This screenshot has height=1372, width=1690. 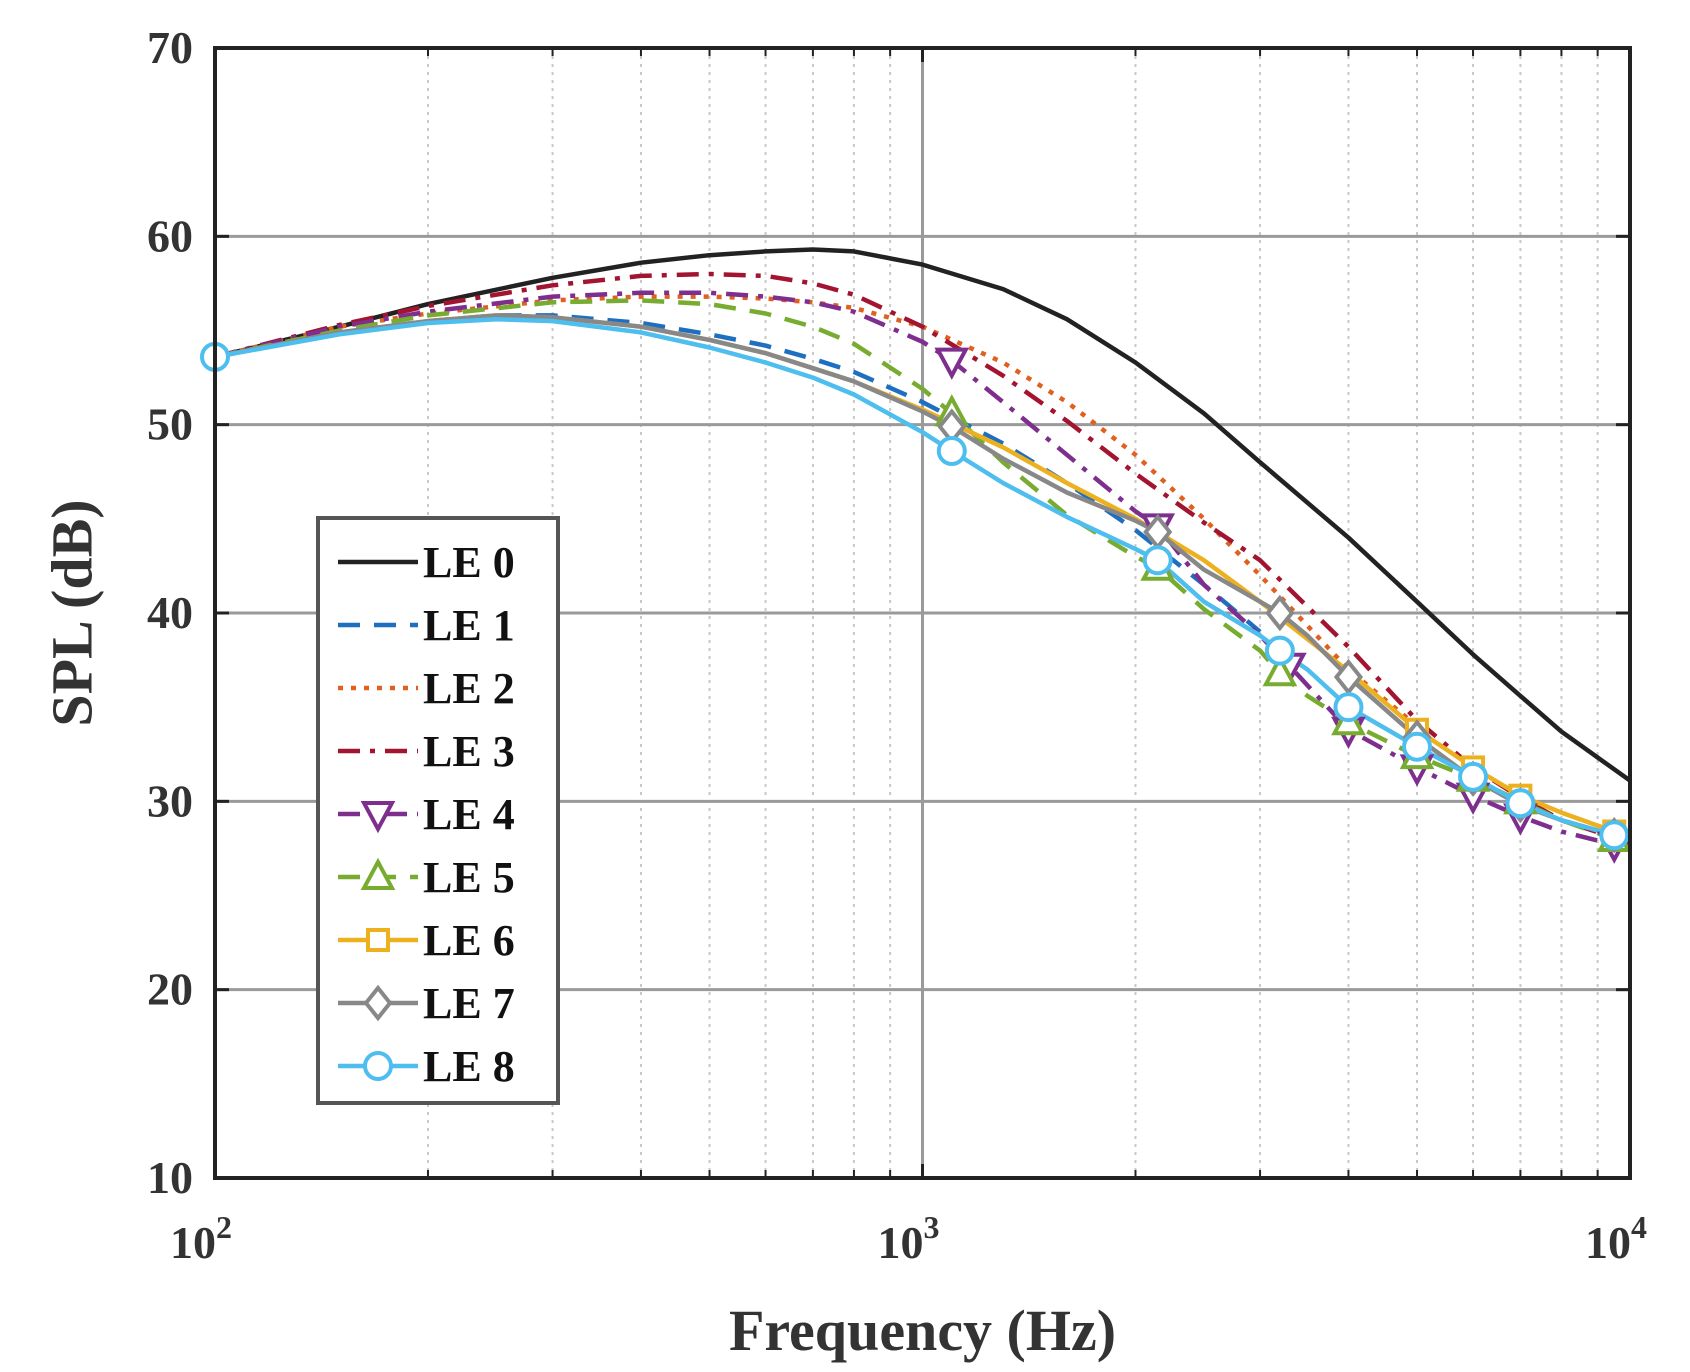 What do you see at coordinates (1280, 670) in the screenshot?
I see `series-marker-le5` at bounding box center [1280, 670].